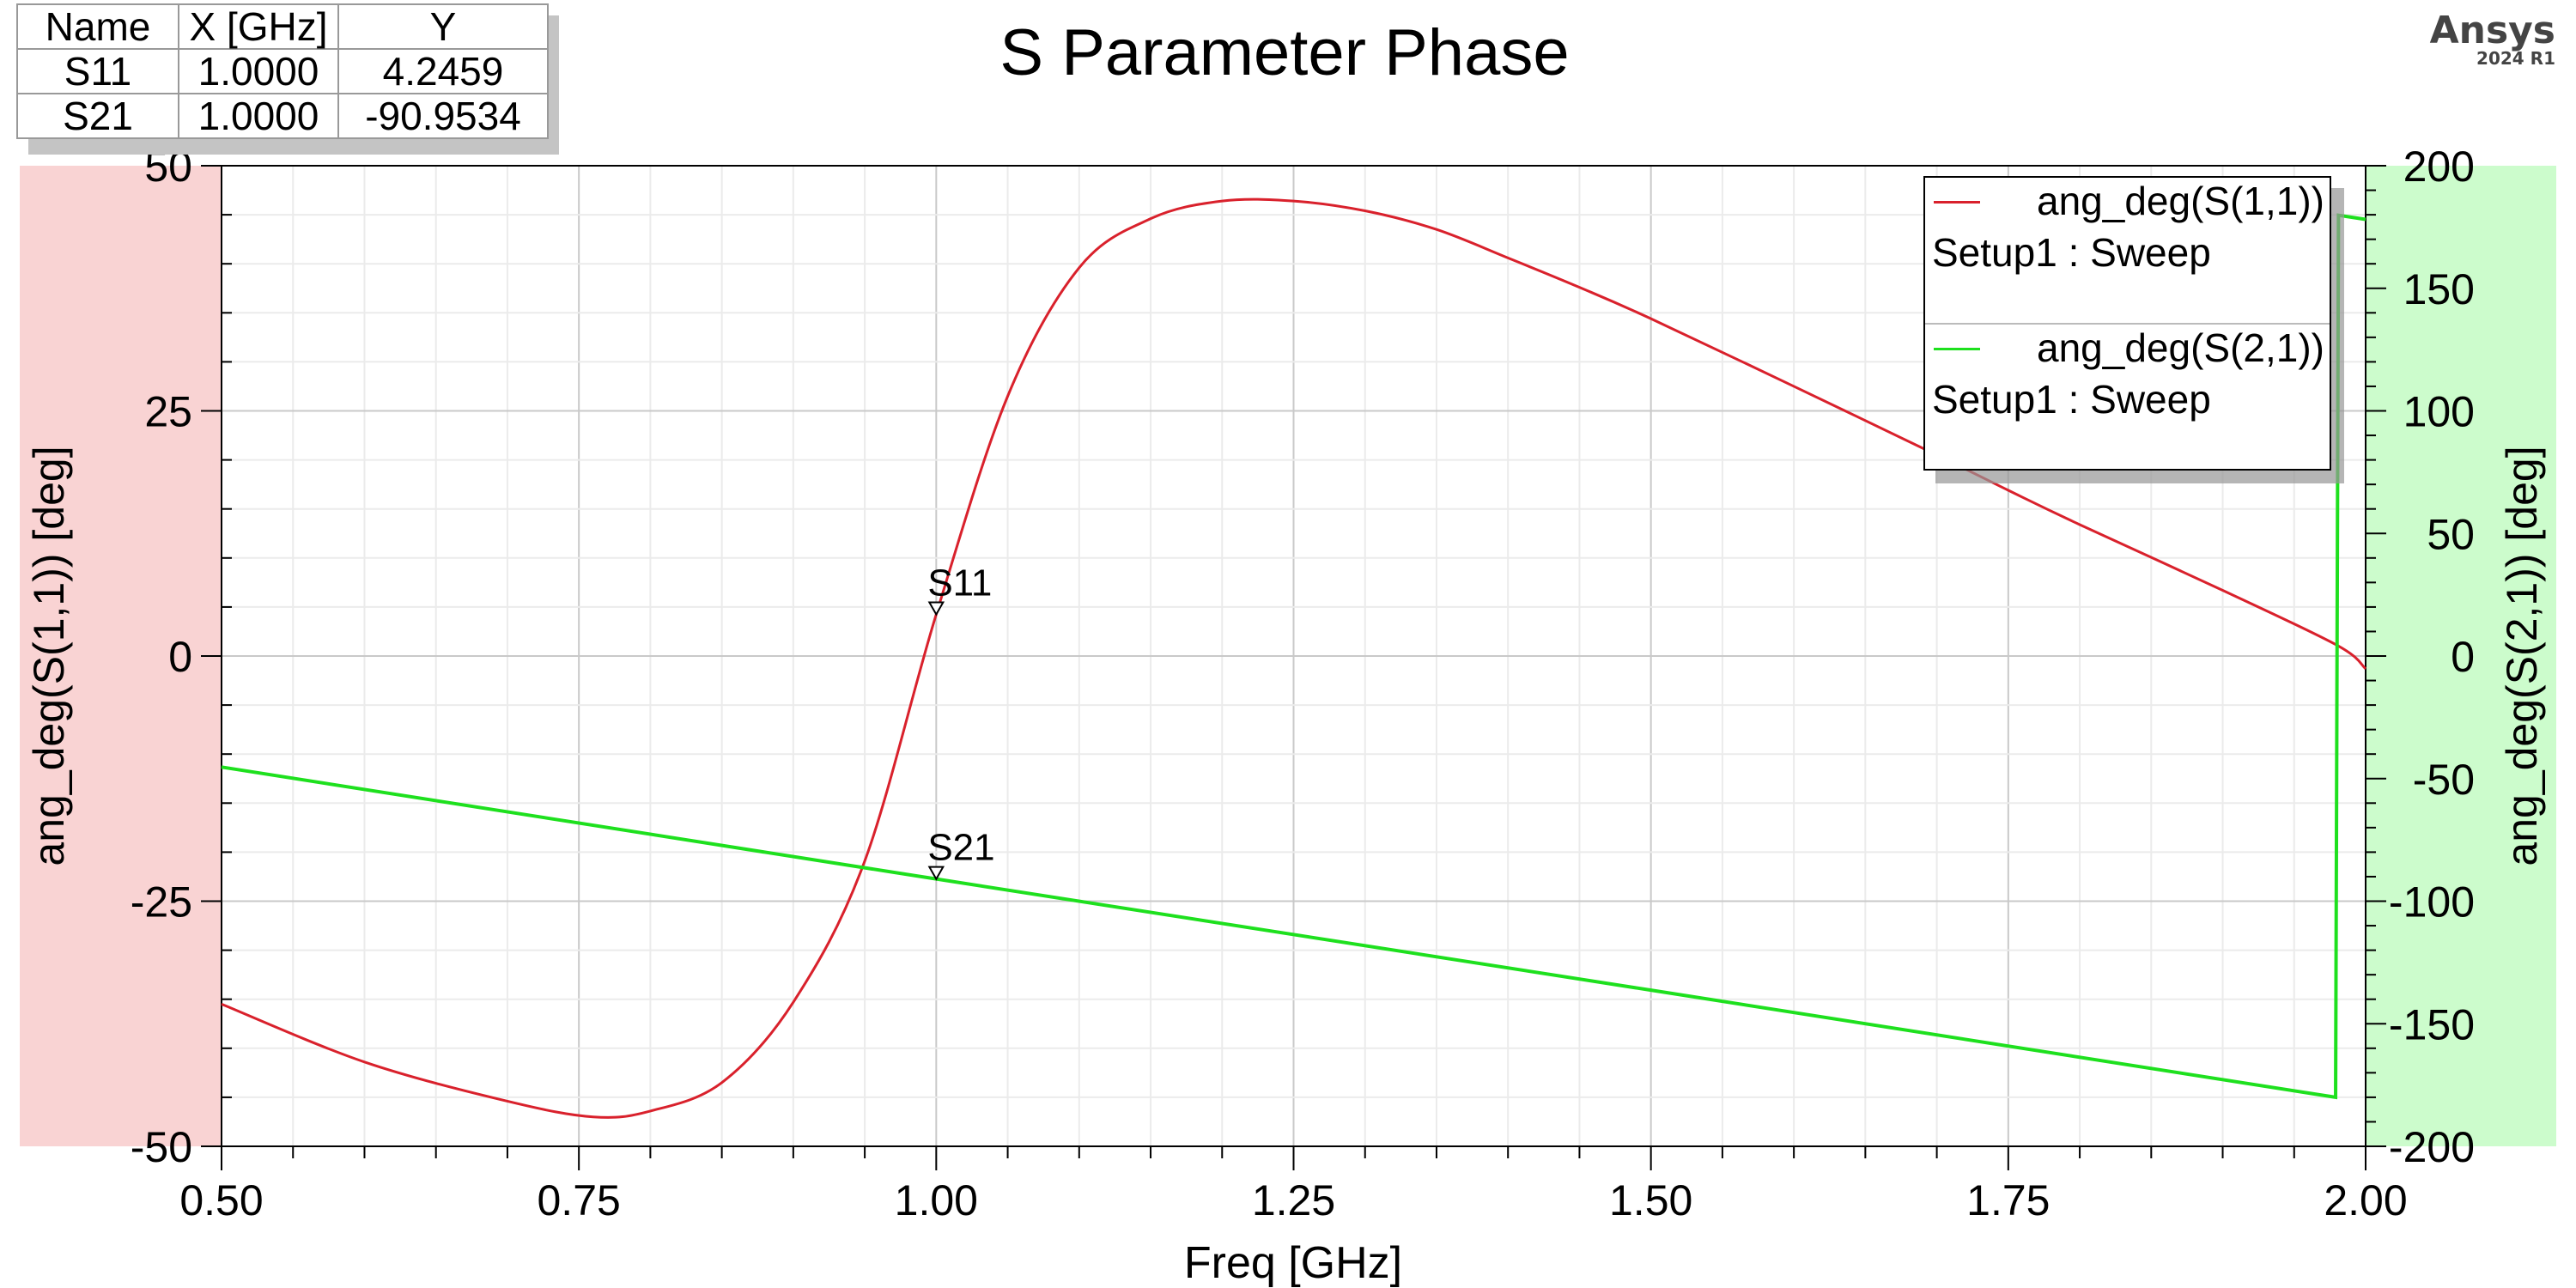  I want to click on x-tick-label: 1.50, so click(1650, 1200).